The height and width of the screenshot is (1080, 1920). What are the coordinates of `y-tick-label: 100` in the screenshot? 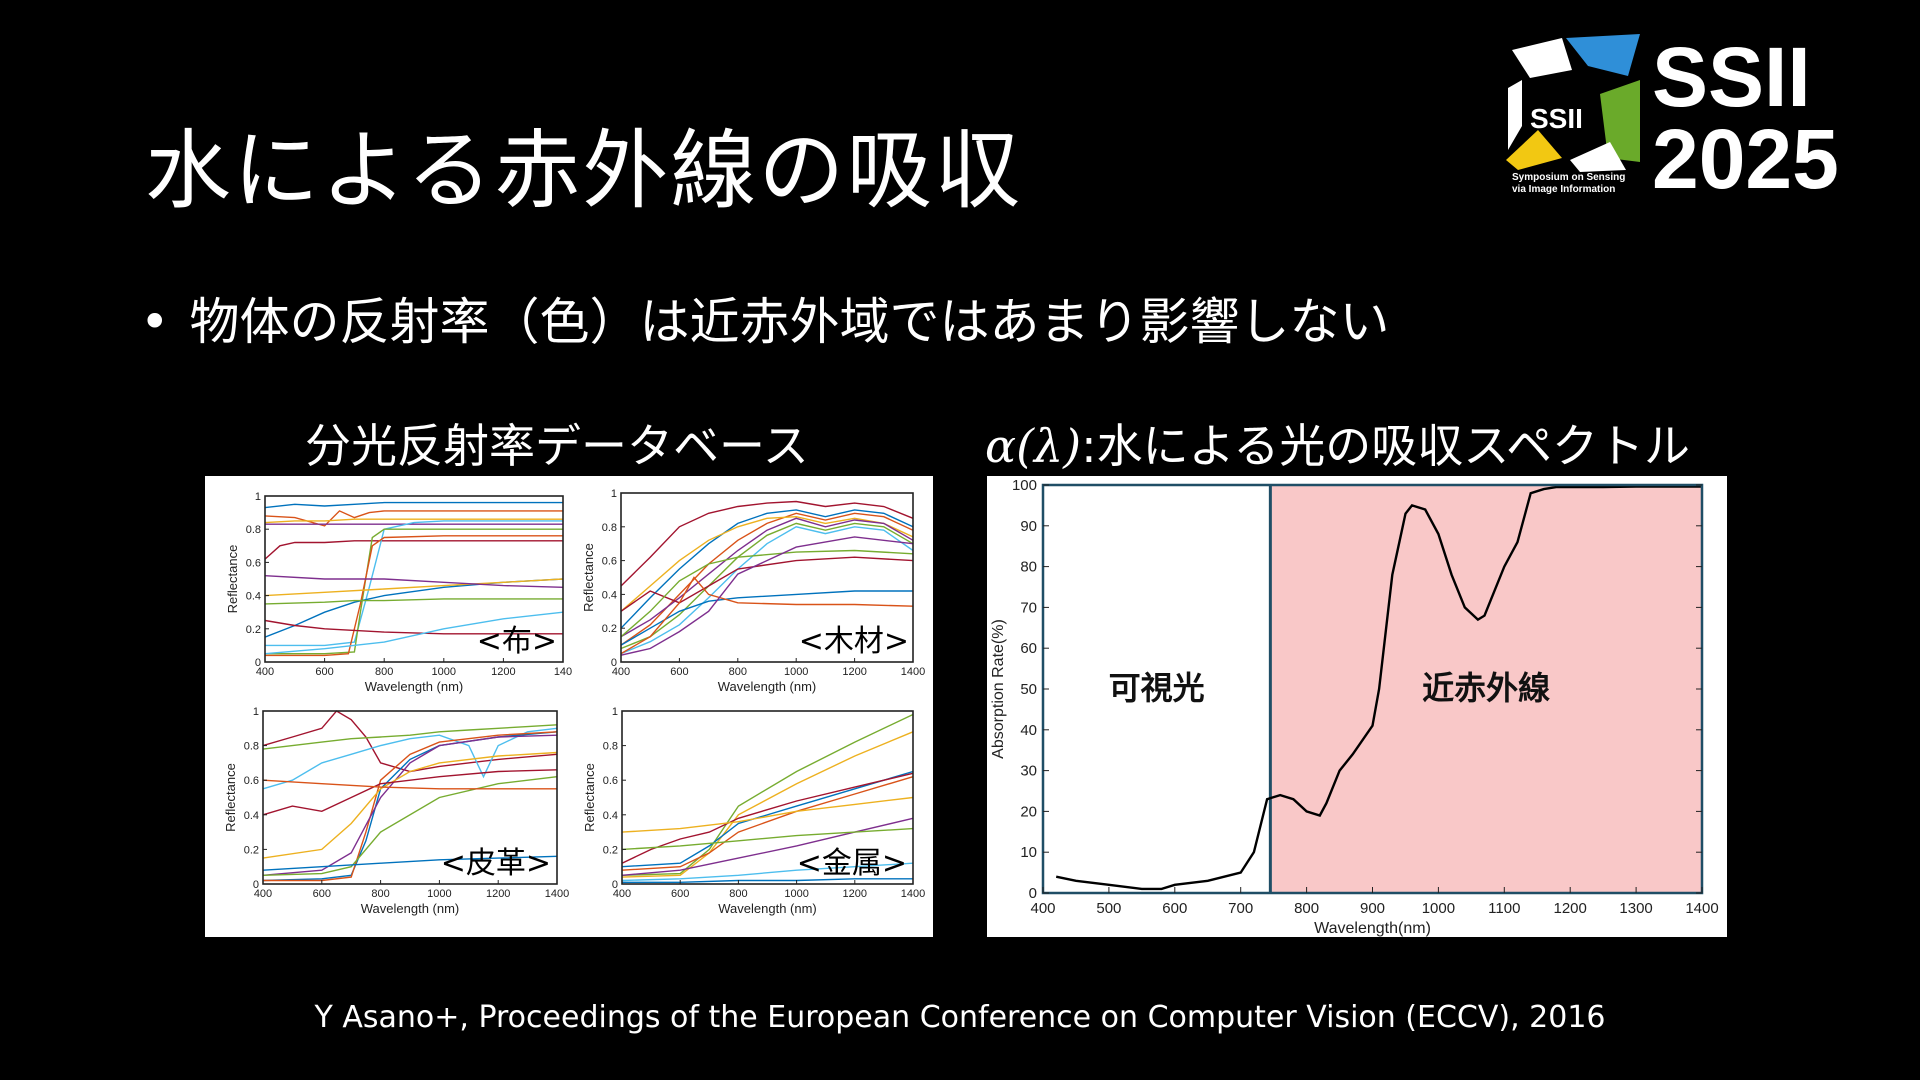 It's located at (1024, 485).